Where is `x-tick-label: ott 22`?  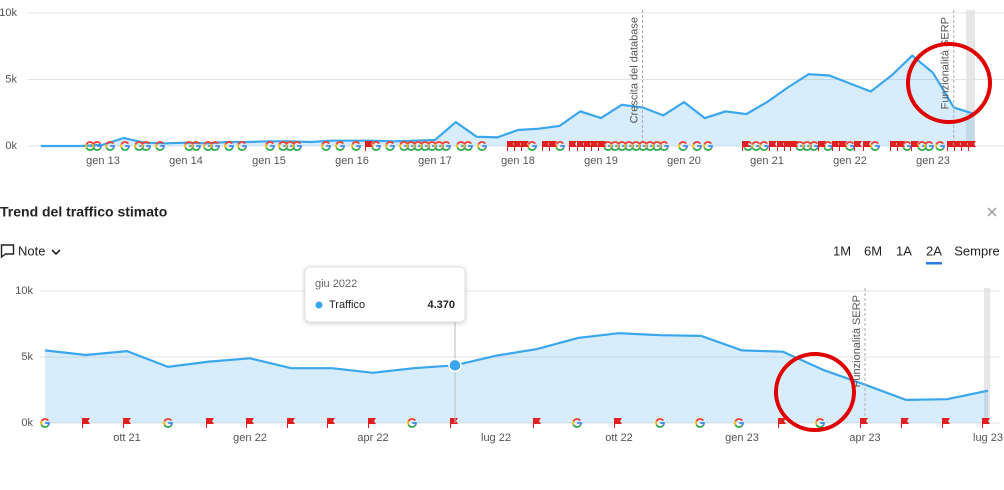 x-tick-label: ott 22 is located at coordinates (619, 438).